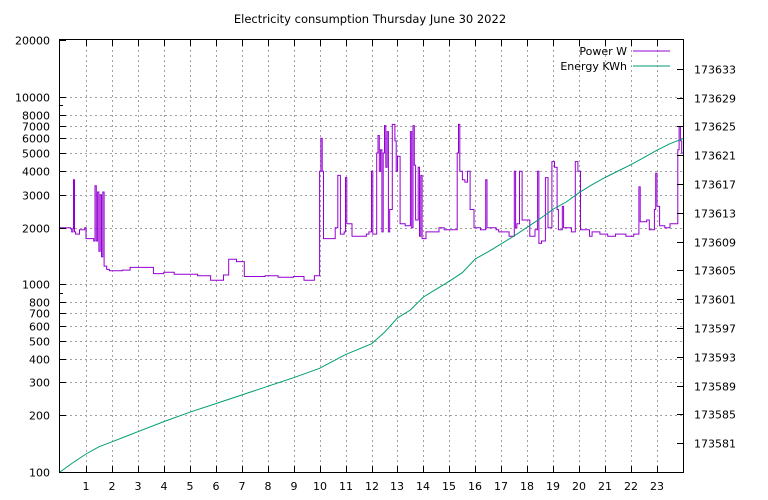 The width and height of the screenshot is (768, 500). What do you see at coordinates (397, 486) in the screenshot?
I see `x-tick-label: 13` at bounding box center [397, 486].